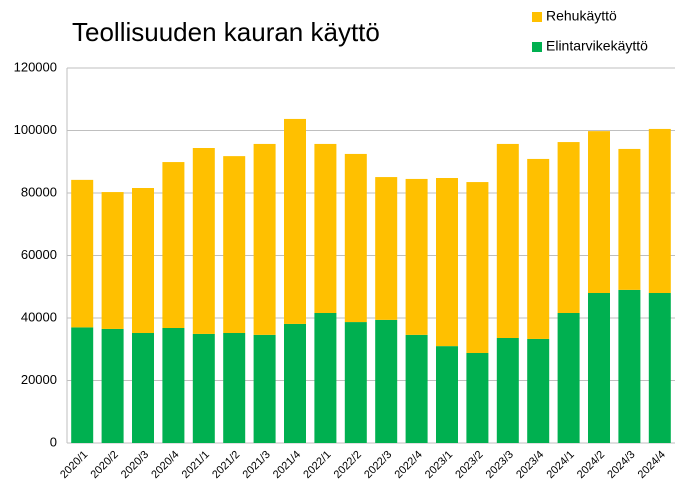  I want to click on x-tick-label: 2020/1, so click(74, 465).